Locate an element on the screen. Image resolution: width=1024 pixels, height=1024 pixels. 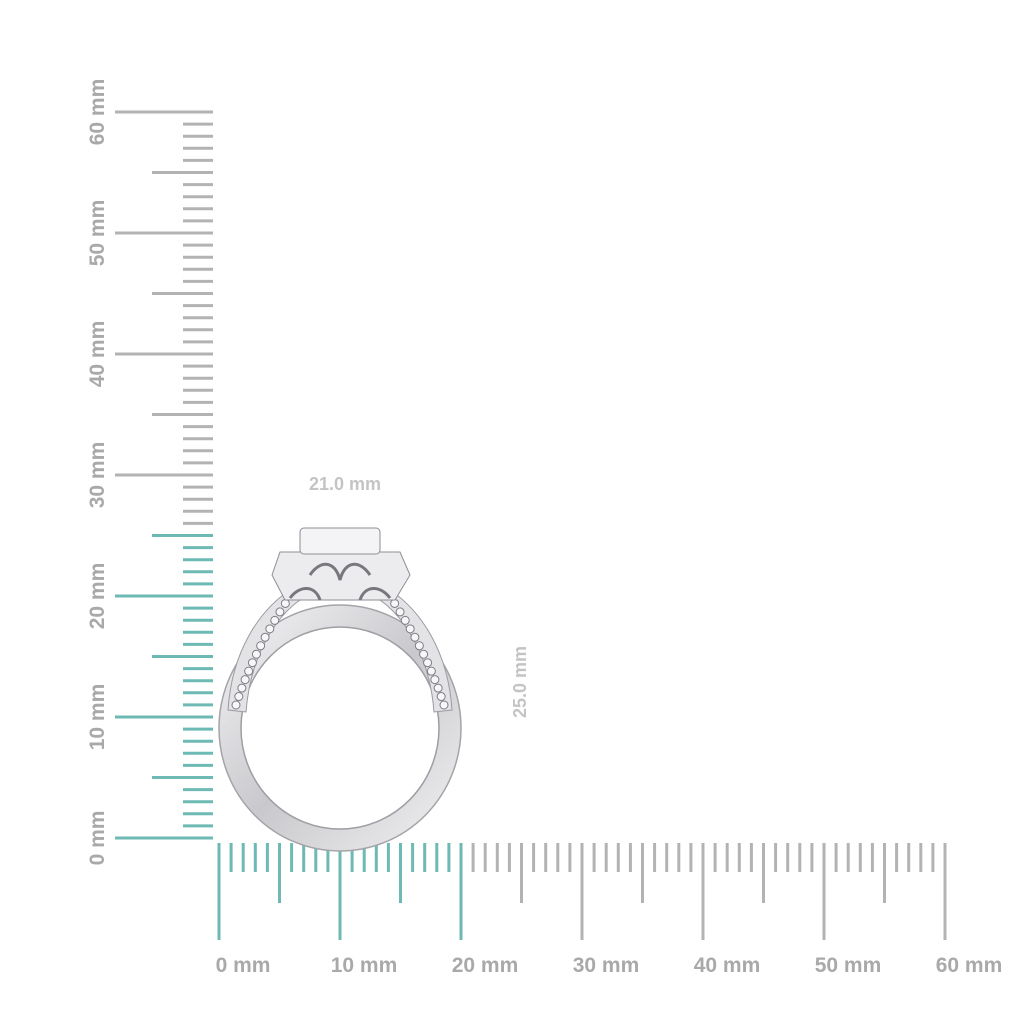
horizontal-tick-label: 0 mm is located at coordinates (243, 965).